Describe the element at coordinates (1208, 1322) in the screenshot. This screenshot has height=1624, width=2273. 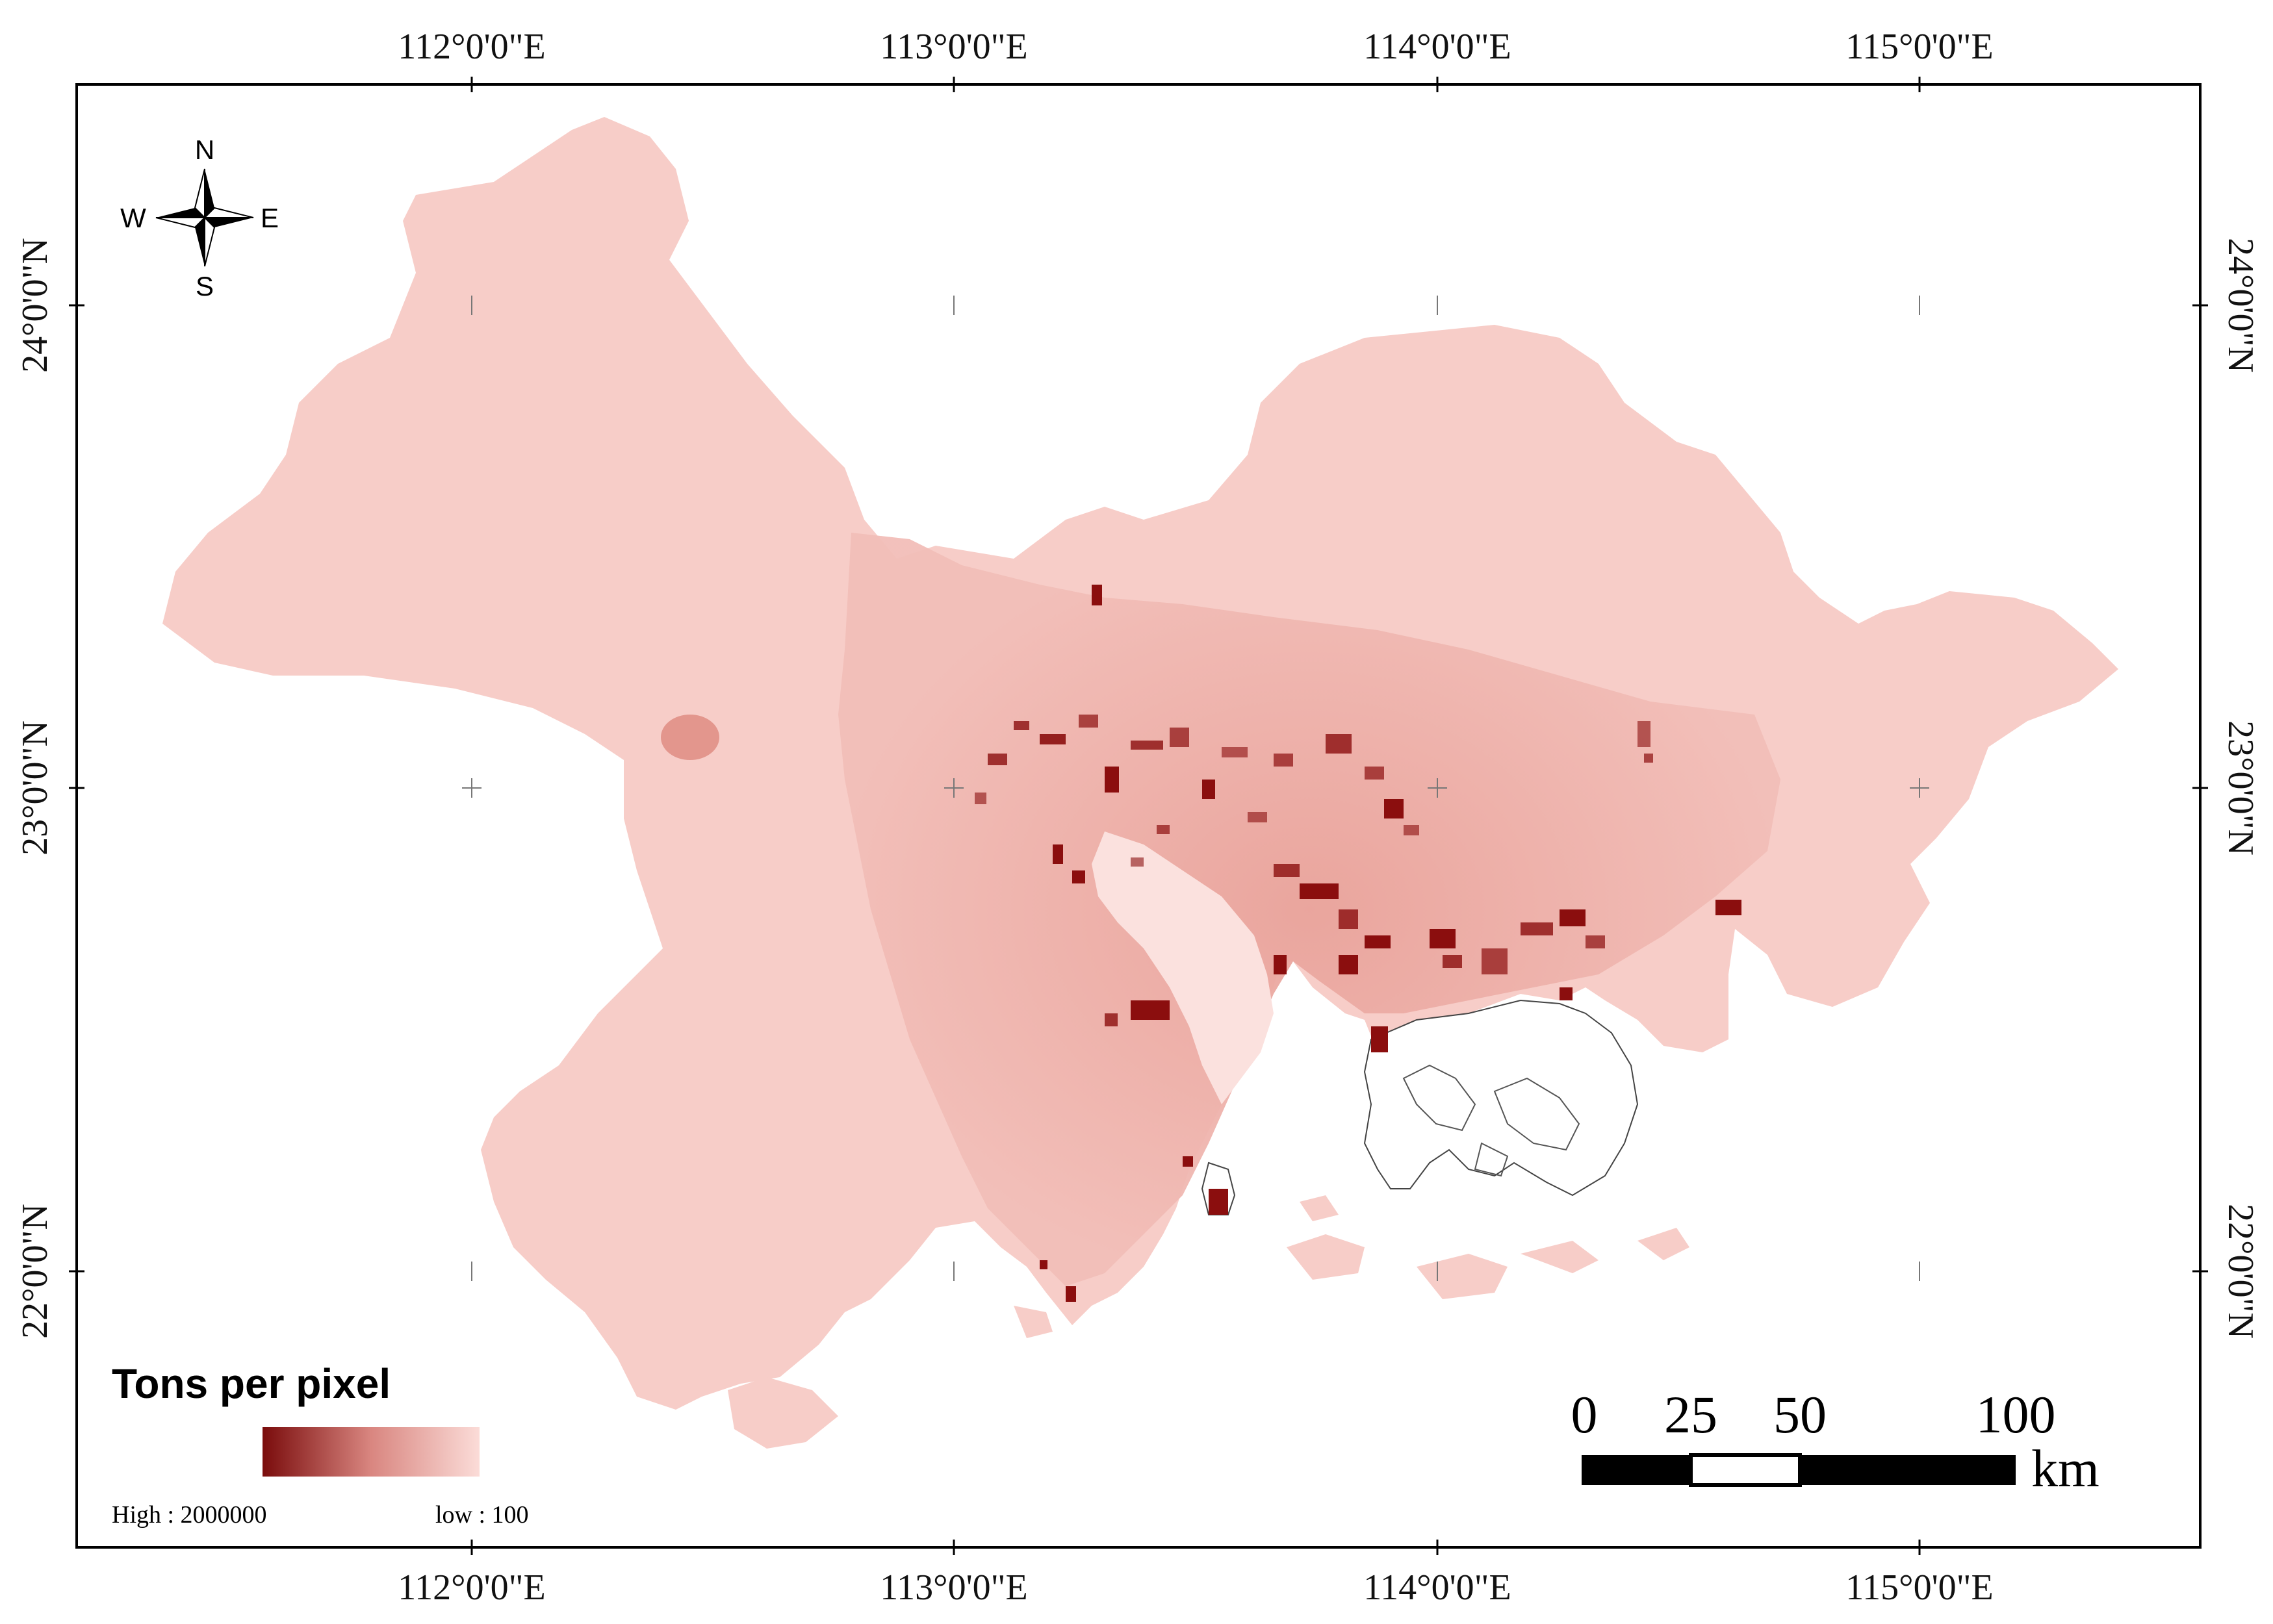
I see `islands` at that location.